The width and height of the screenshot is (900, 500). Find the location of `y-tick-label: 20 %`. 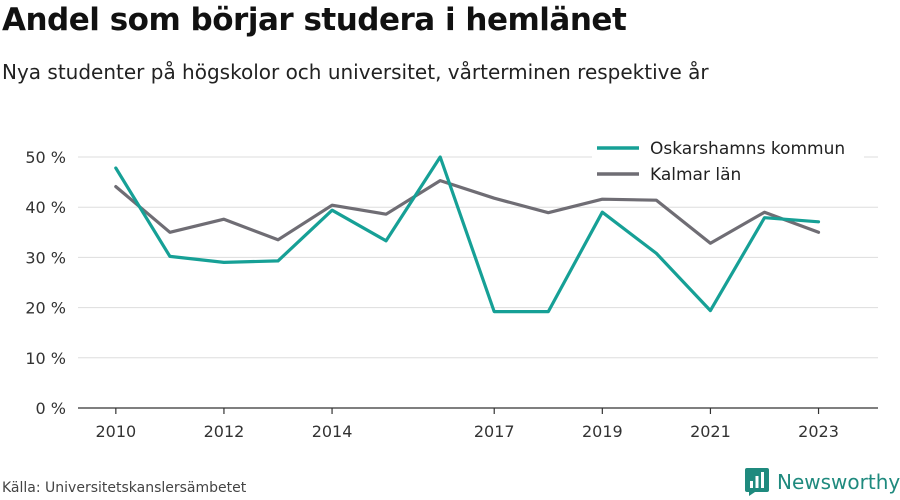

y-tick-label: 20 % is located at coordinates (45, 308).